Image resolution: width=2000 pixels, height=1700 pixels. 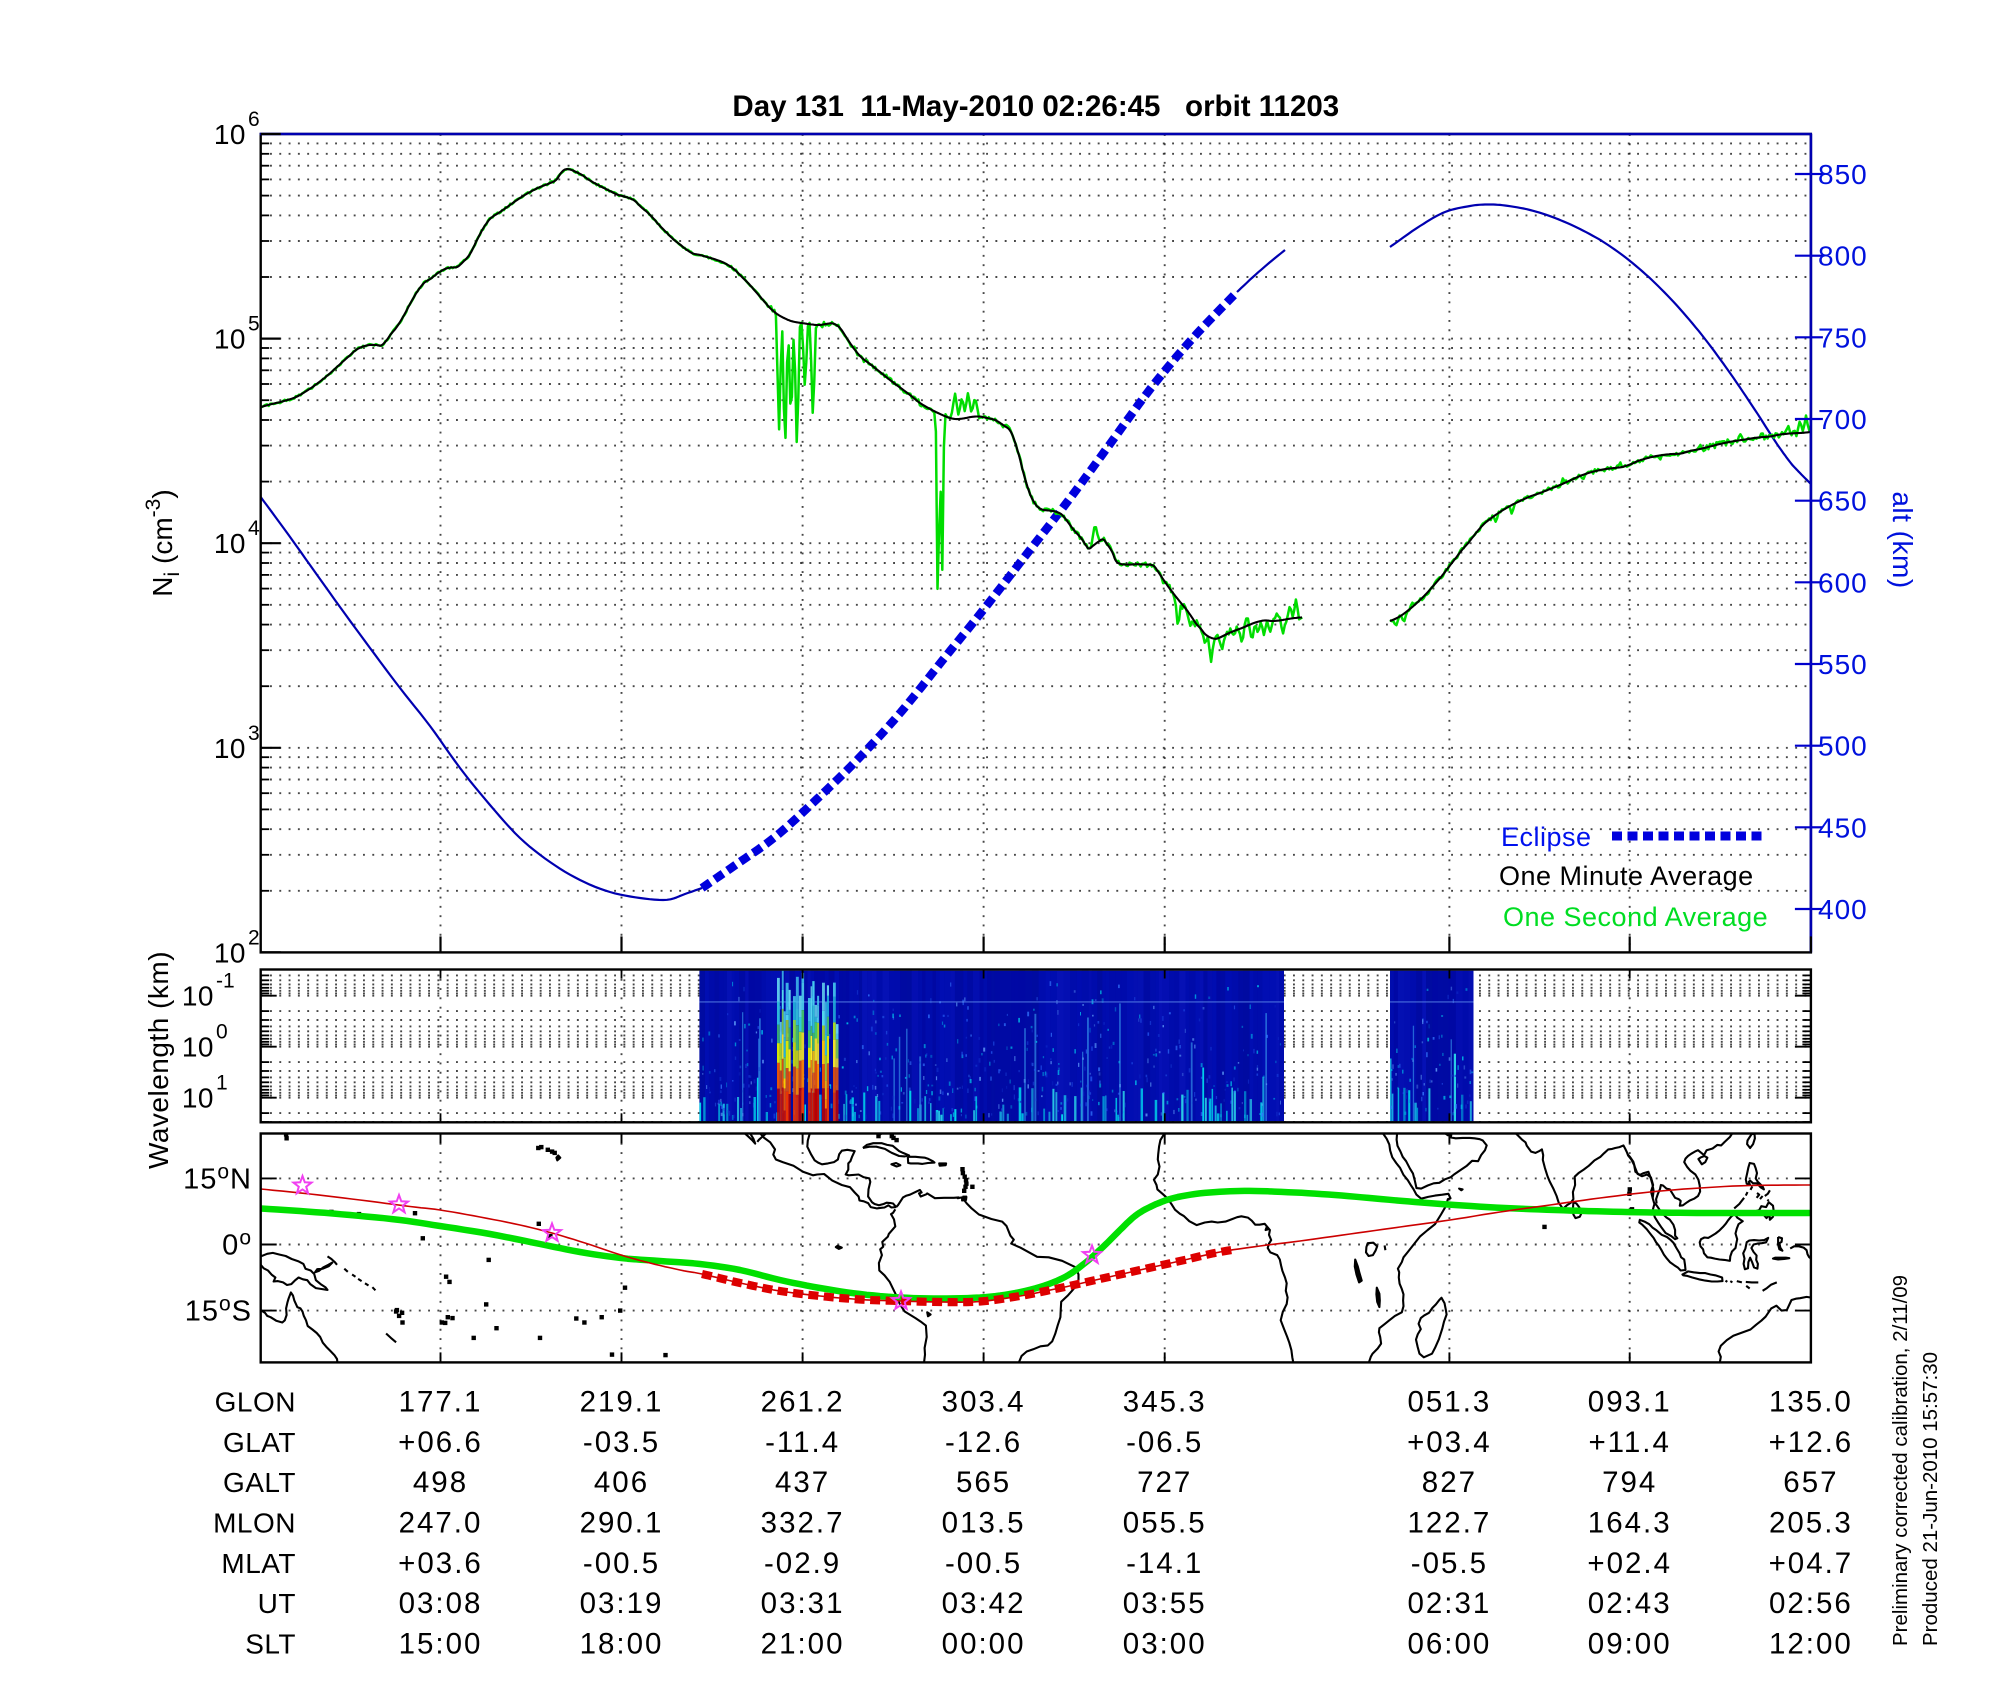 I want to click on svg-text: 03:08, so click(x=441, y=1603).